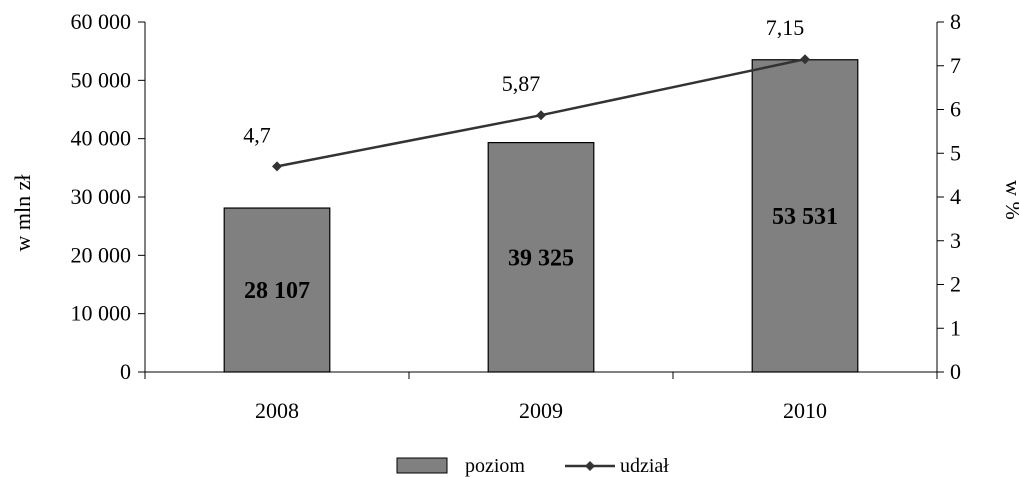 The height and width of the screenshot is (477, 1019). Describe the element at coordinates (955, 327) in the screenshot. I see `y2-tick-label: 1` at that location.